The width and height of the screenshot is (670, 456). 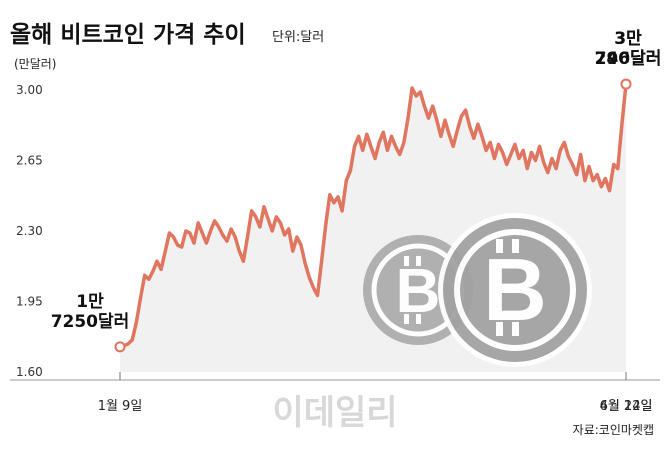 I want to click on watermark: 이데일리, so click(x=334, y=413).